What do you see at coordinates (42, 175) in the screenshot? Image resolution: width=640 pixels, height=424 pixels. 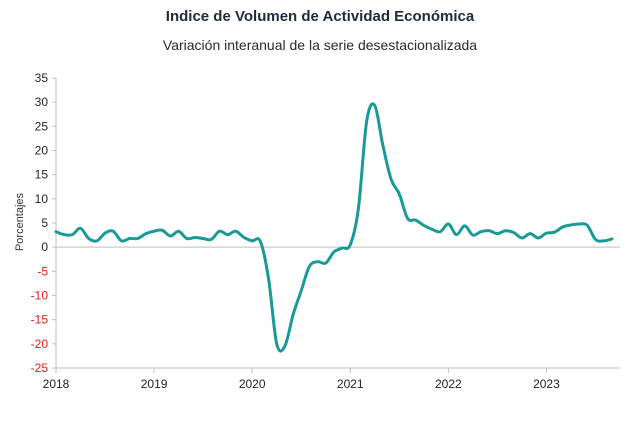 I see `y-tick-label: 15` at bounding box center [42, 175].